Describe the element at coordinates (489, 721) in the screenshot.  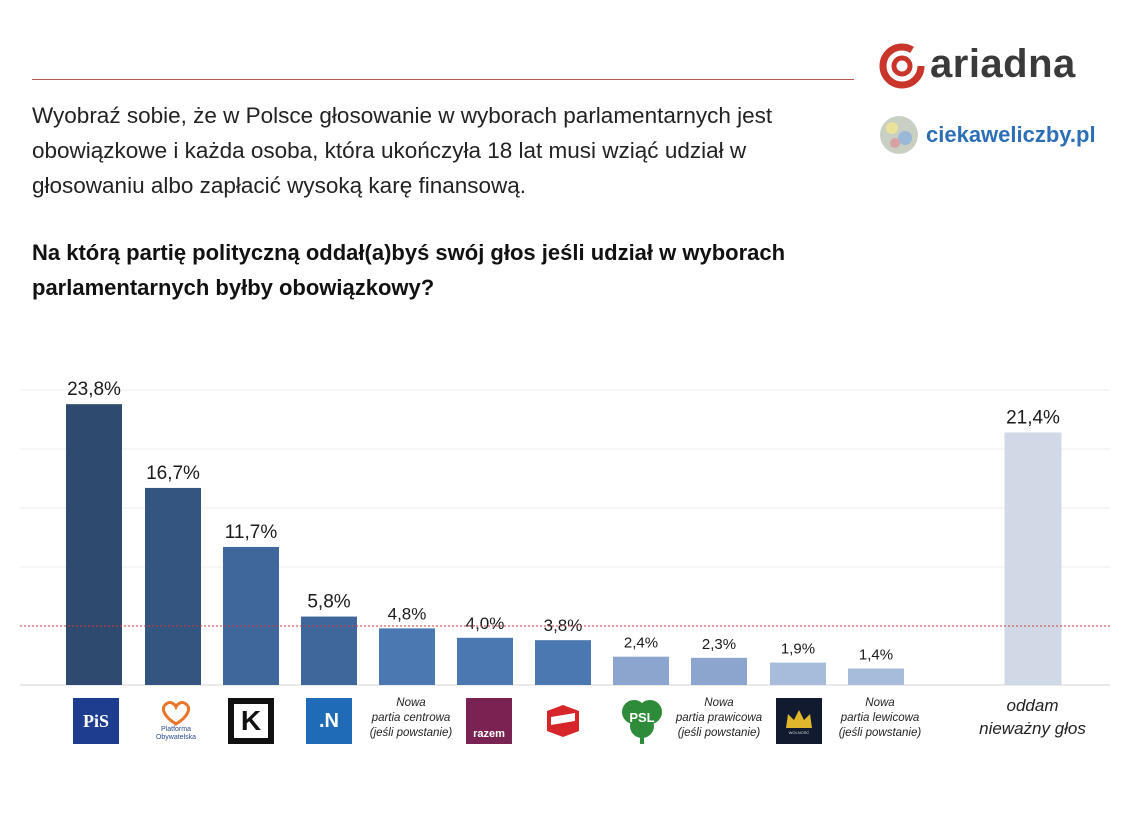
I see `razem-logo: razem` at that location.